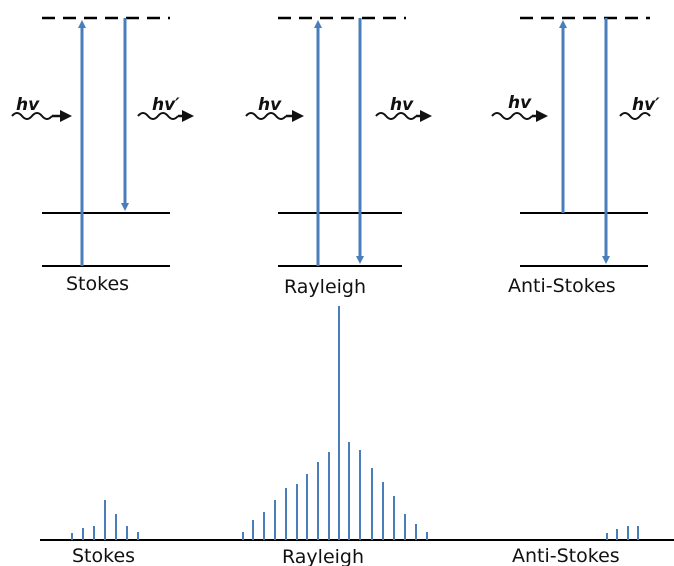  What do you see at coordinates (338, 157) in the screenshot?
I see `rayleigh-panel: hv hv Rayleigh` at bounding box center [338, 157].